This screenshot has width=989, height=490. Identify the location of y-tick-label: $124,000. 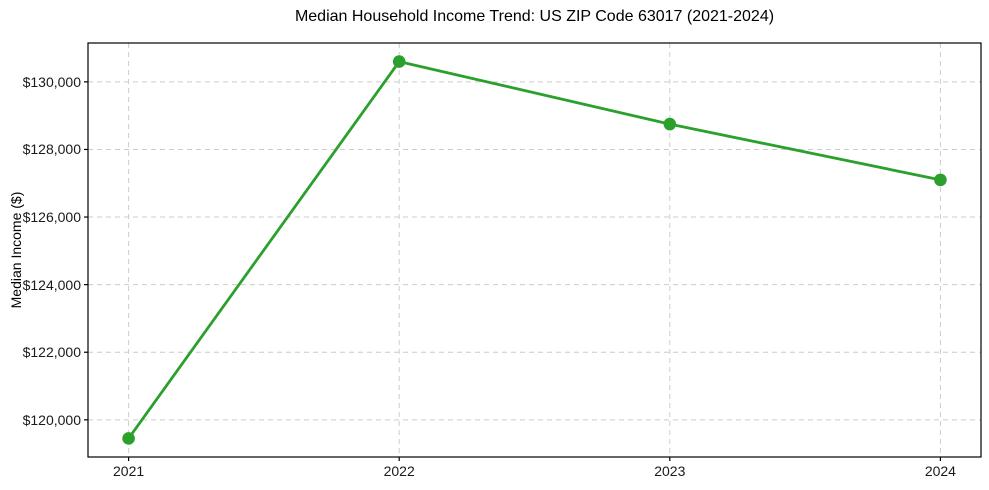
(51, 284).